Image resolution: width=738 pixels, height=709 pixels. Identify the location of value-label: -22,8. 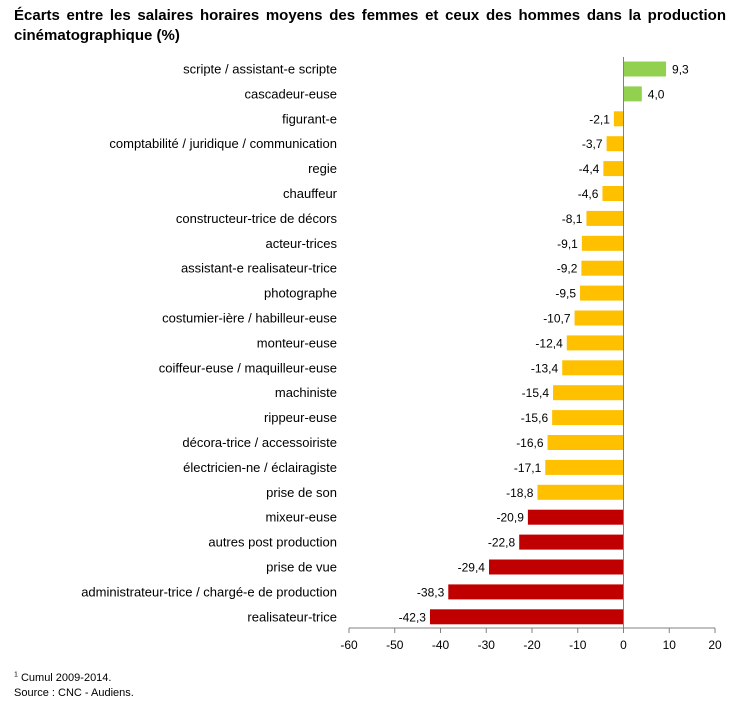
(502, 543).